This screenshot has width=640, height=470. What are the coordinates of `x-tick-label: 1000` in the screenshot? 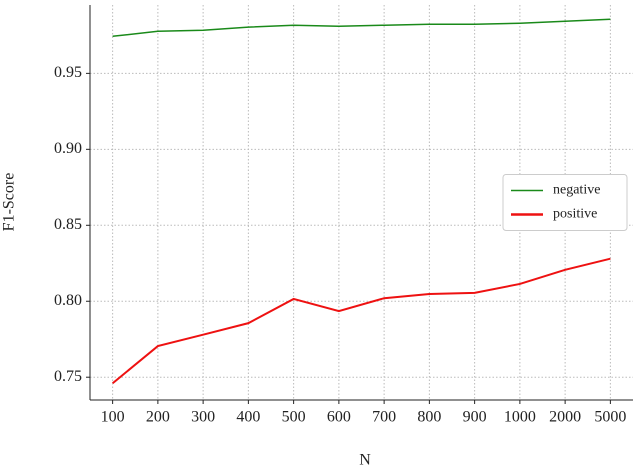 It's located at (520, 417).